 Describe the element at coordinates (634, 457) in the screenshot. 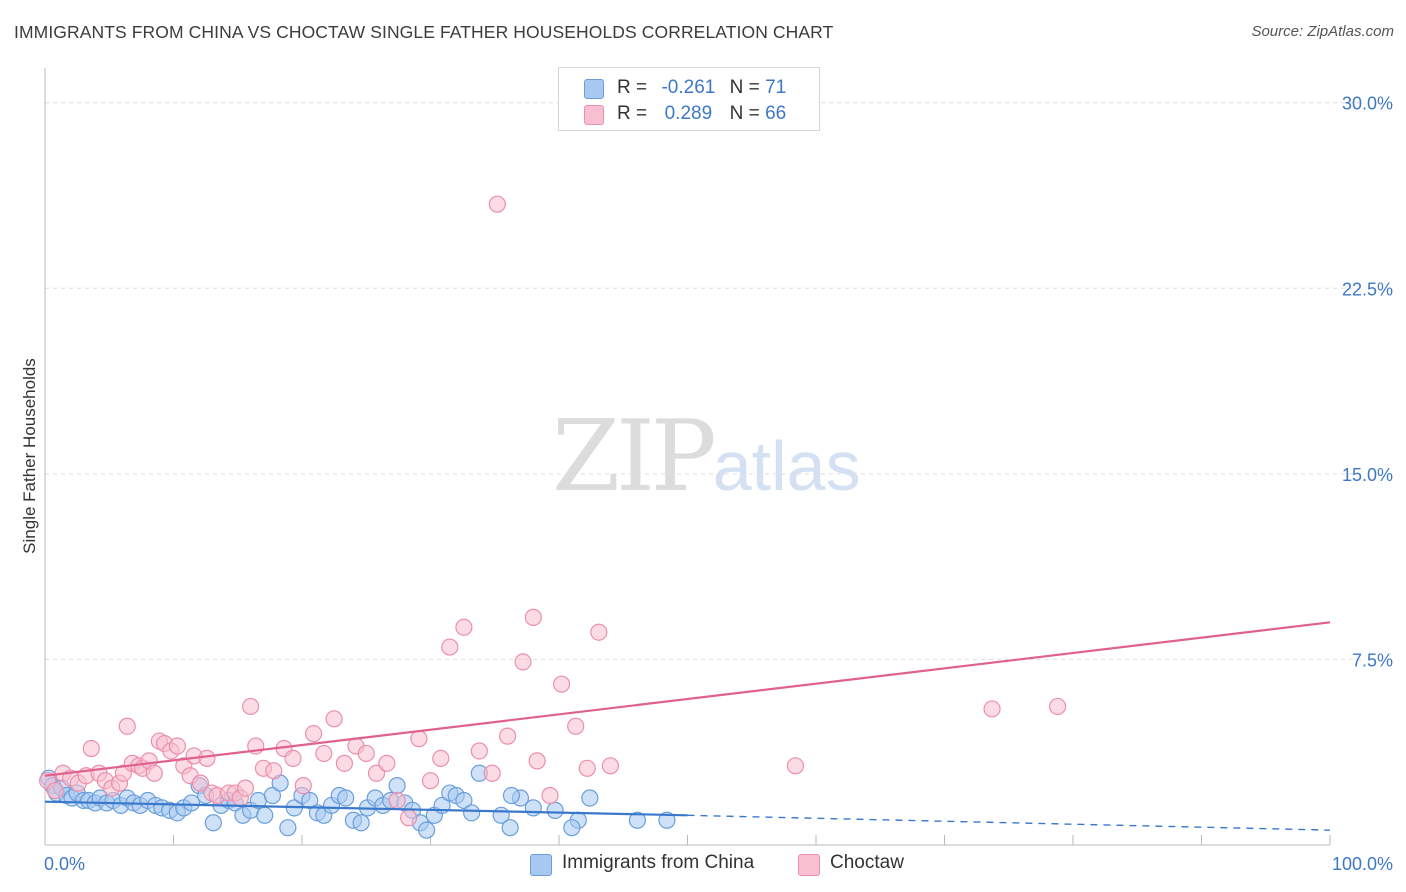

I see `watermark-zip: ZIP` at that location.